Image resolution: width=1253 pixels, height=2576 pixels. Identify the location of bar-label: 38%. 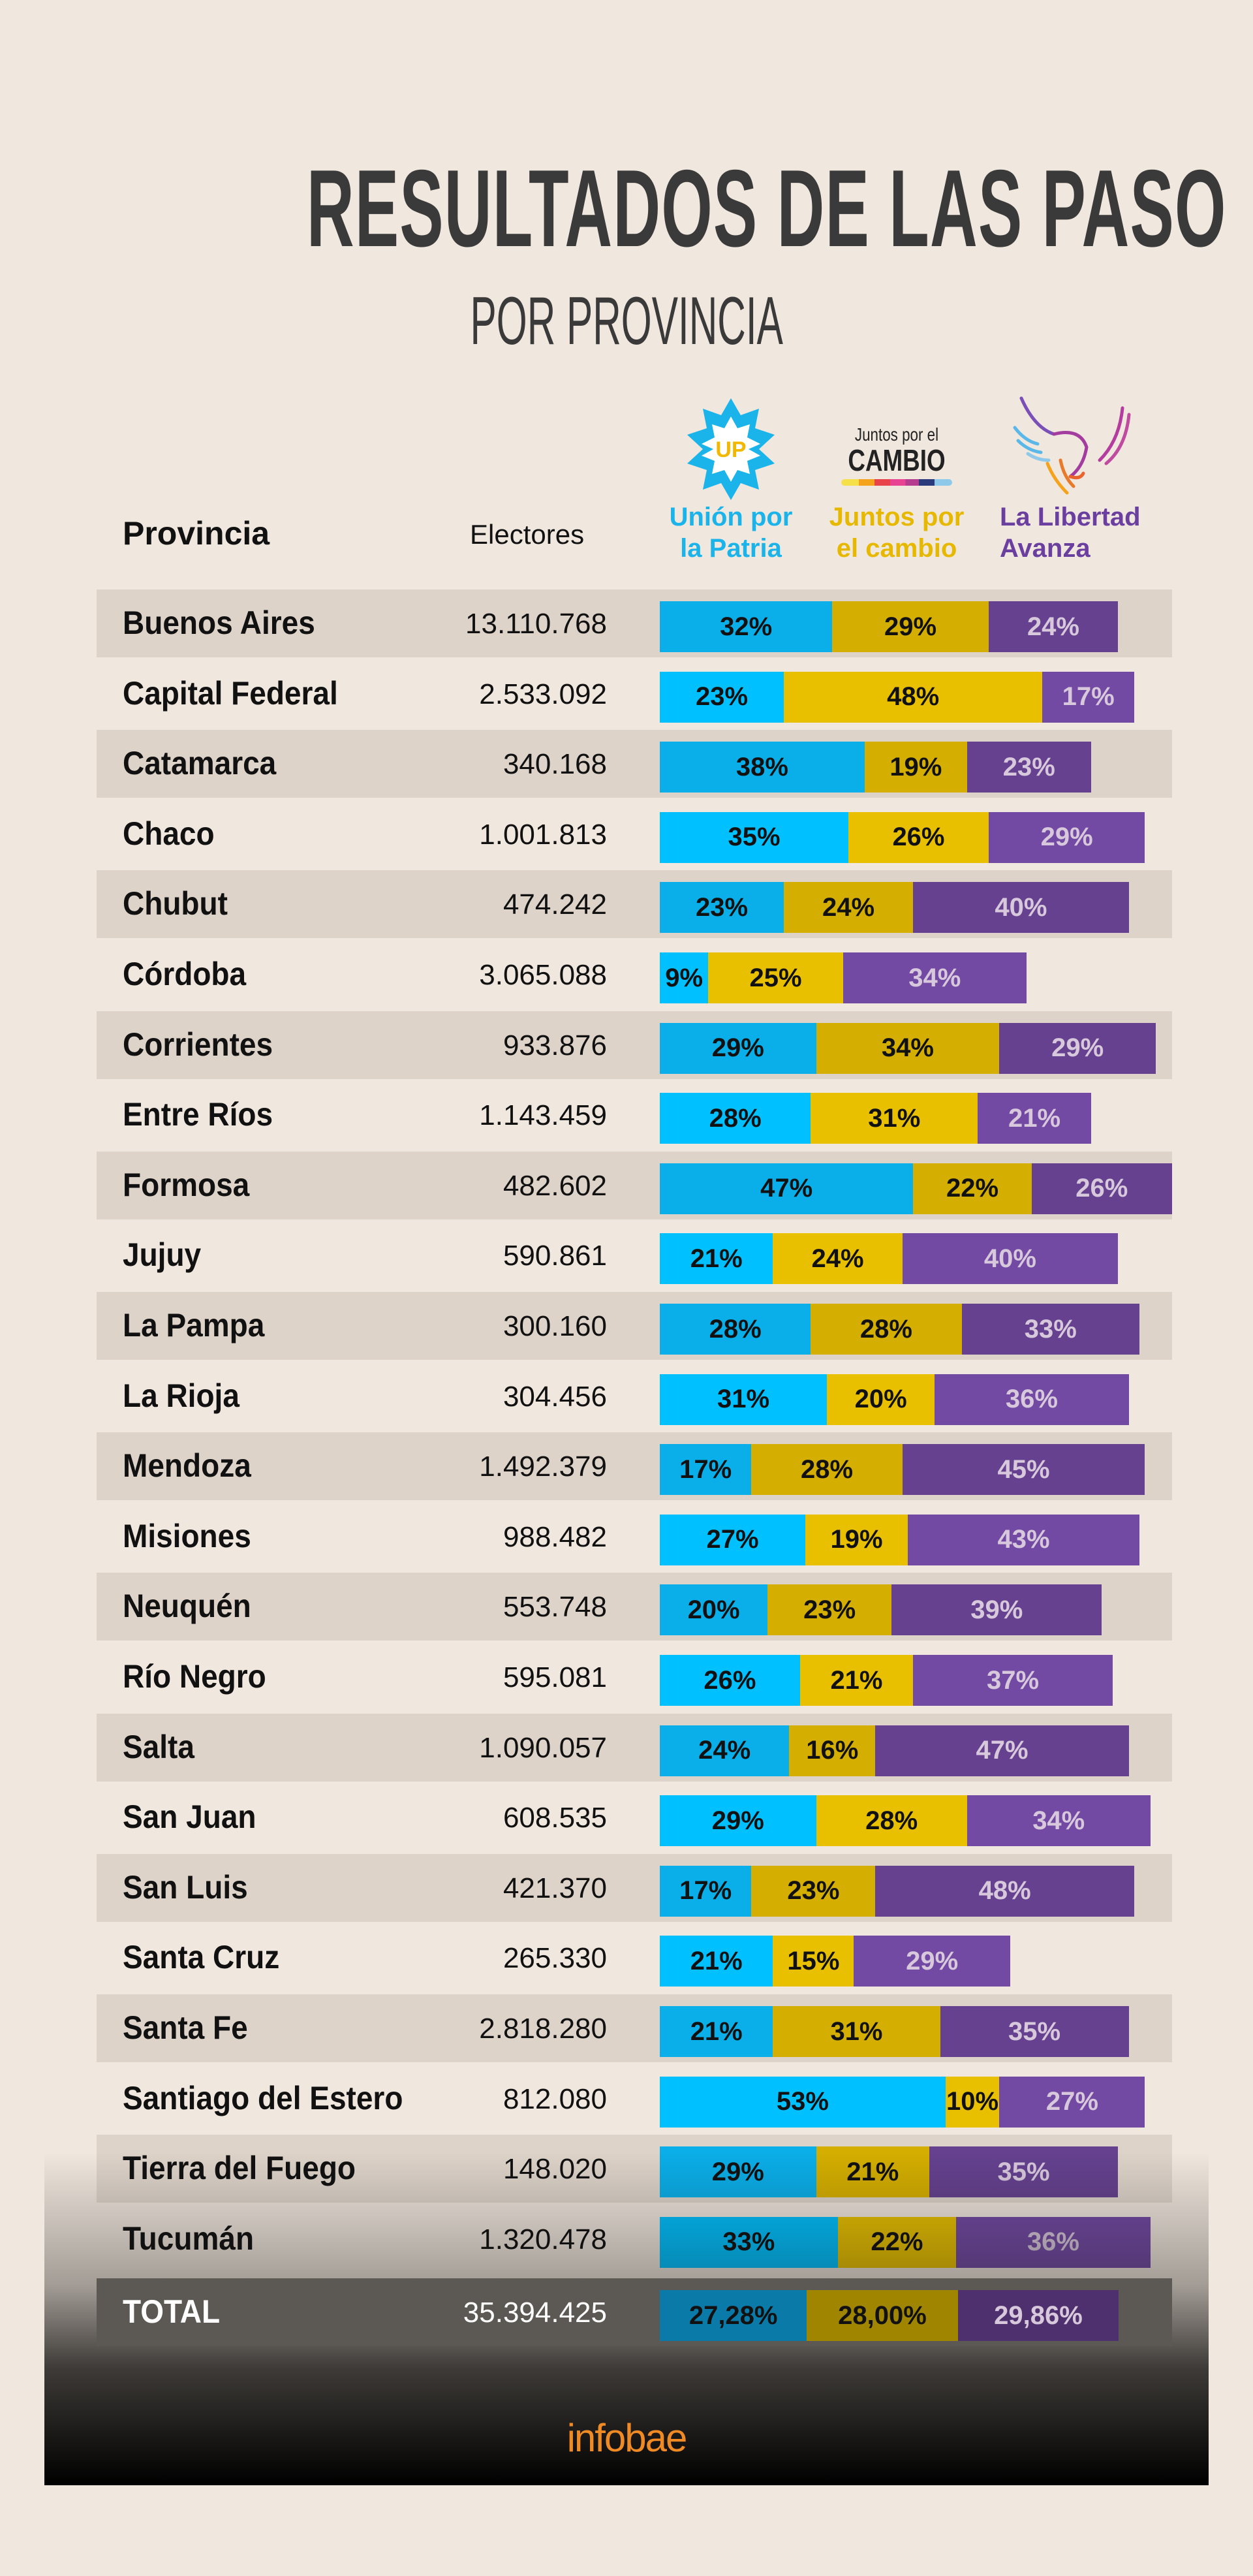
(761, 766).